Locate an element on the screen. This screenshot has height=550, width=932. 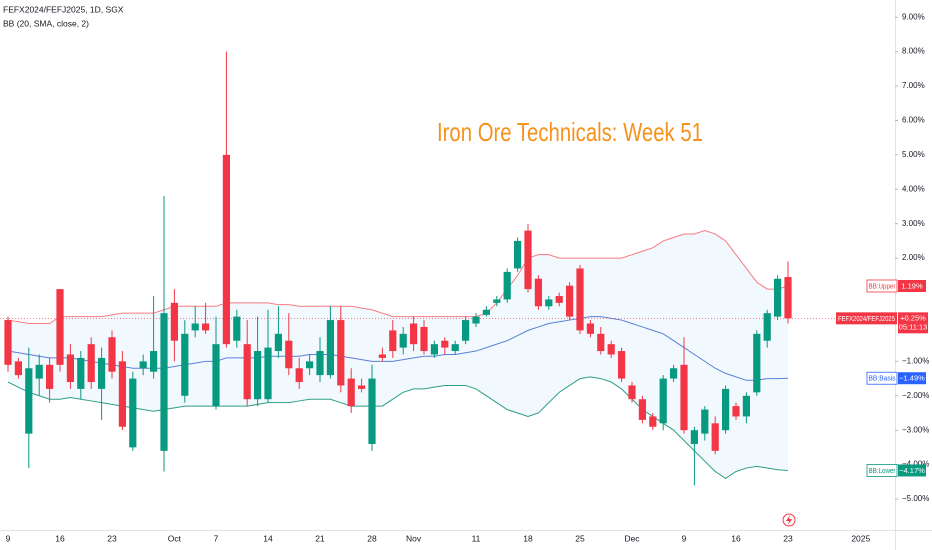
price-axis-tag: BB:Basis −1.49% is located at coordinates (896, 378).